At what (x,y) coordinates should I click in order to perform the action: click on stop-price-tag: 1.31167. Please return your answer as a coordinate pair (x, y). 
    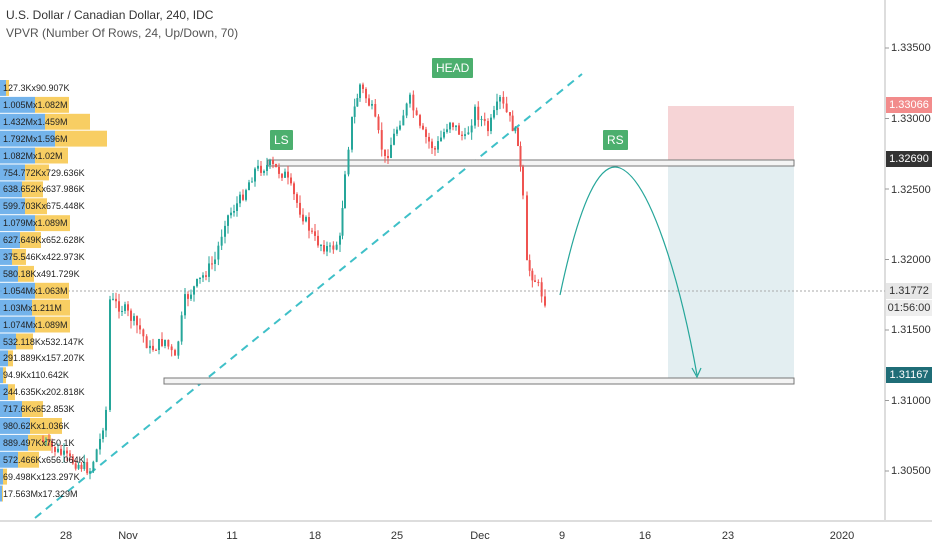
    Looking at the image, I should click on (909, 375).